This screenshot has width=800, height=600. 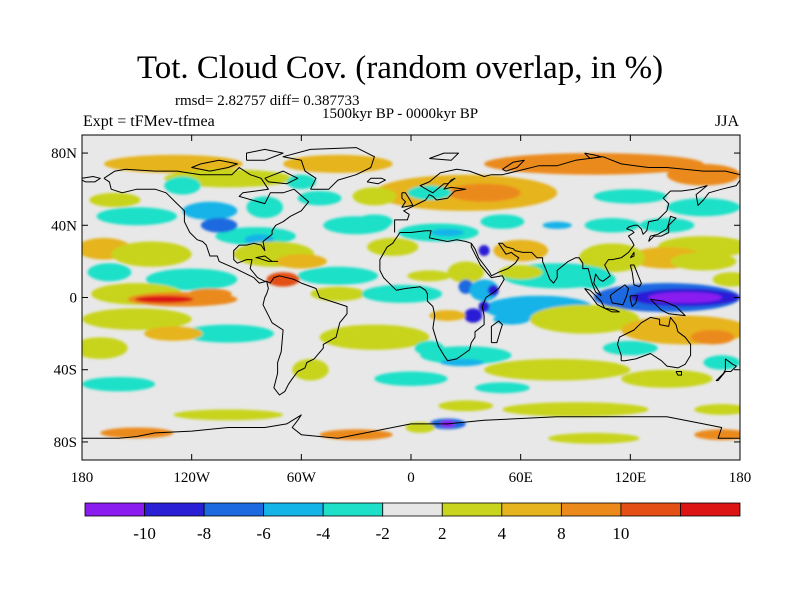 I want to click on y-tick-label: 80S, so click(x=65, y=443).